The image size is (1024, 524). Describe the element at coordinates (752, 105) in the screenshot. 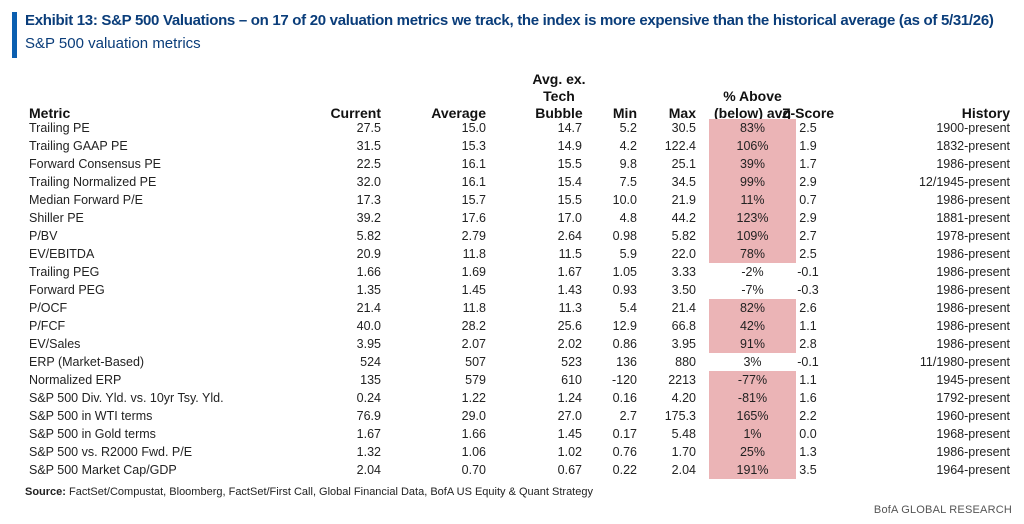

I see `col-header-pct-above-below-avg: % Above (below) avg` at that location.